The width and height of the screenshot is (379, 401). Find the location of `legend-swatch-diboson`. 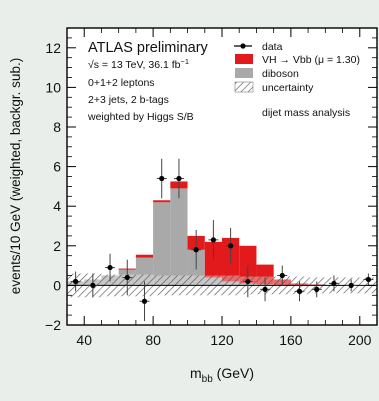

legend-swatch-diboson is located at coordinates (244, 73).